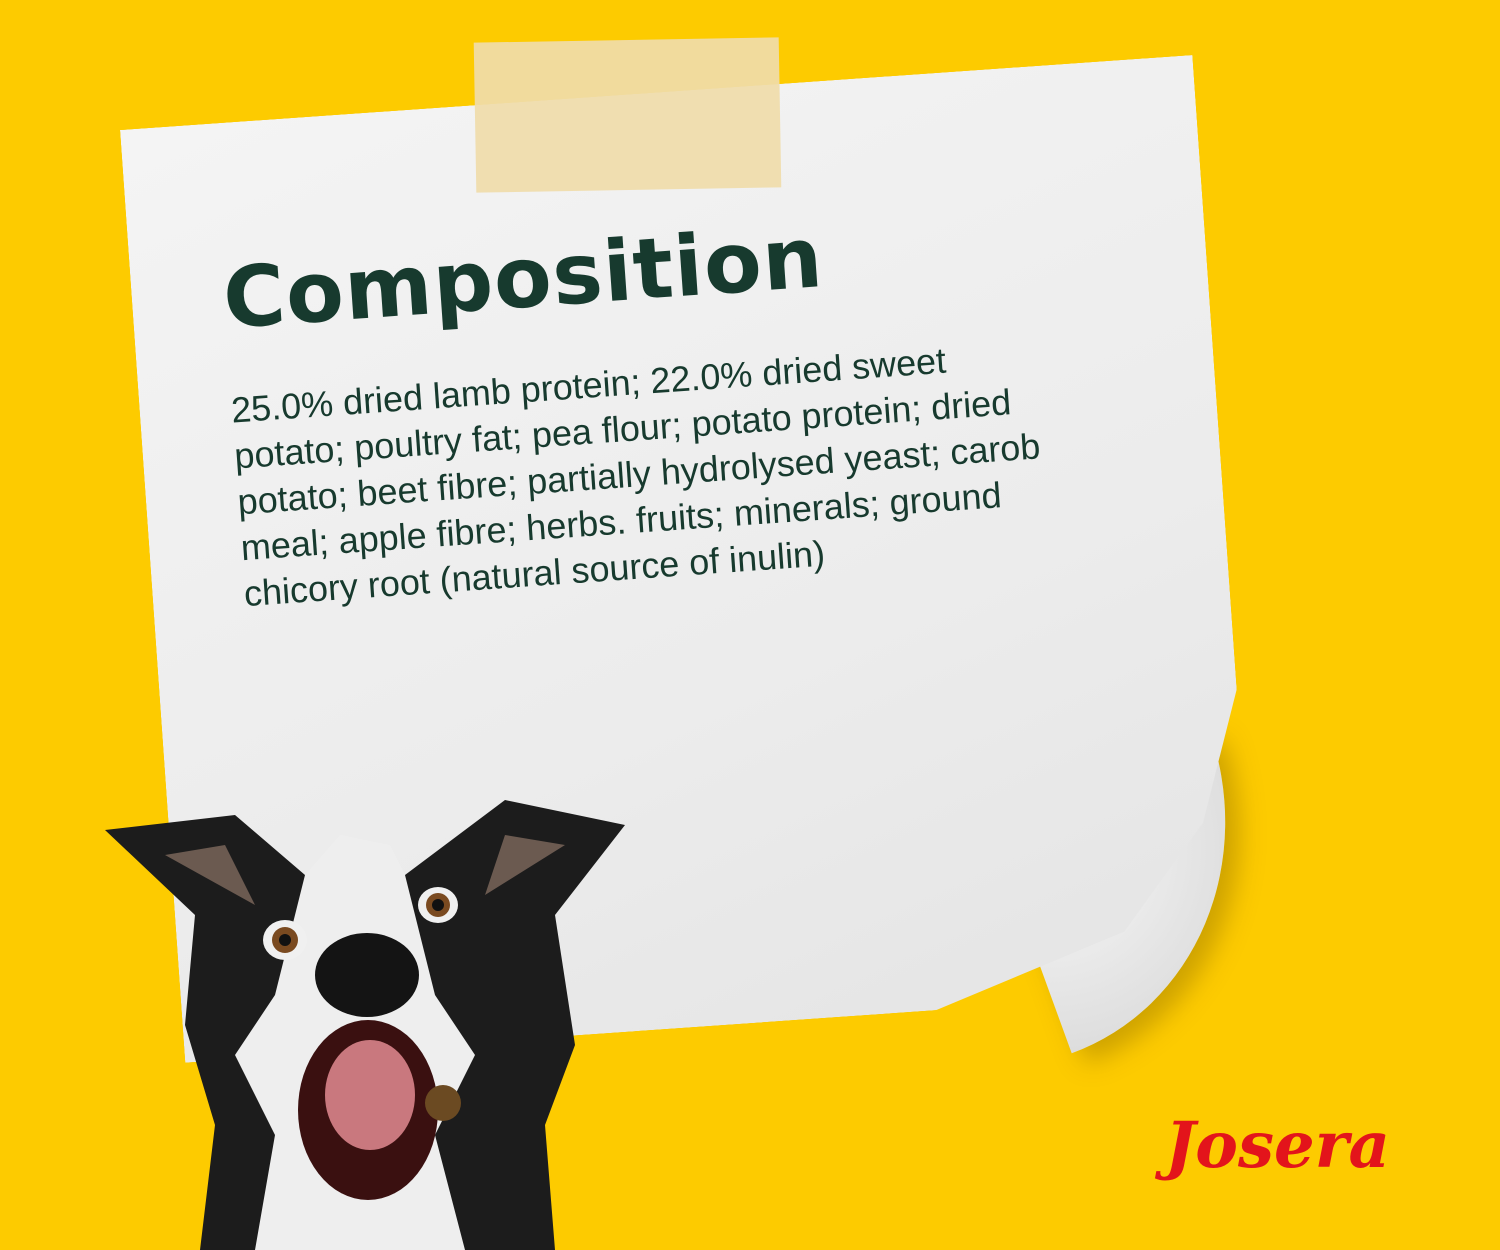  Describe the element at coordinates (365, 1025) in the screenshot. I see `dog-image` at that location.